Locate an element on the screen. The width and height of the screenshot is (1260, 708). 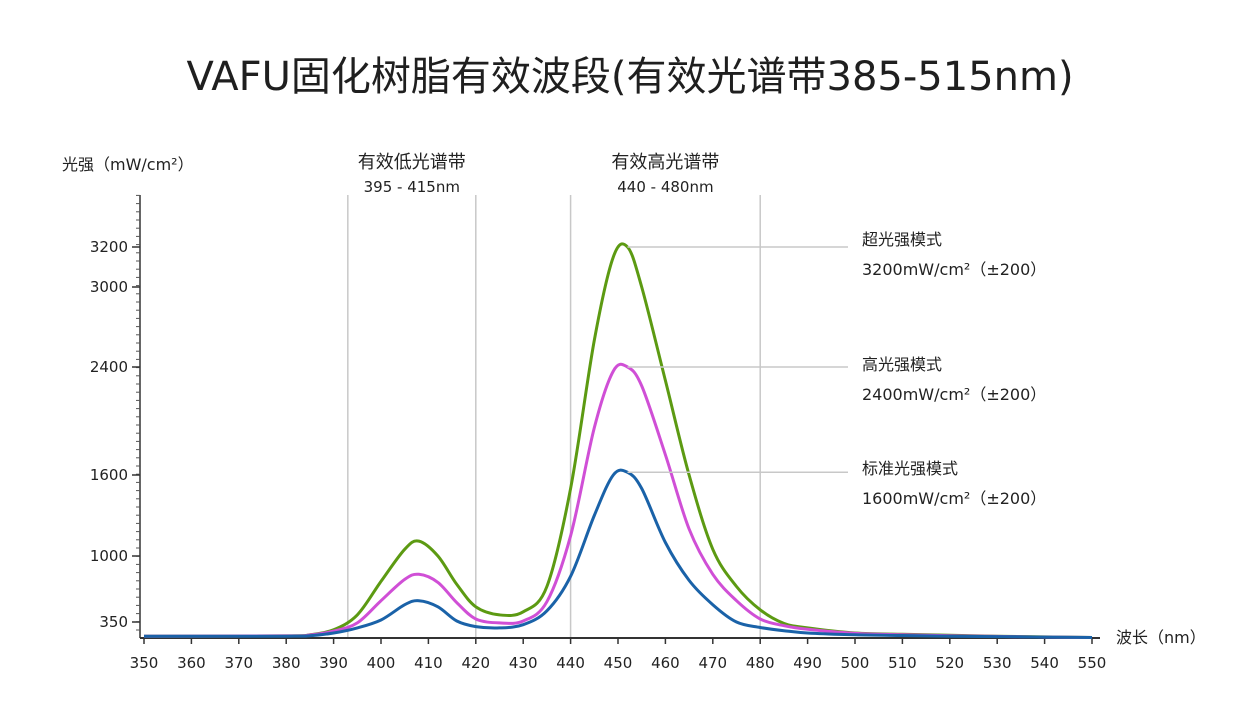
series-name-label: 超光强模式 is located at coordinates (902, 239).